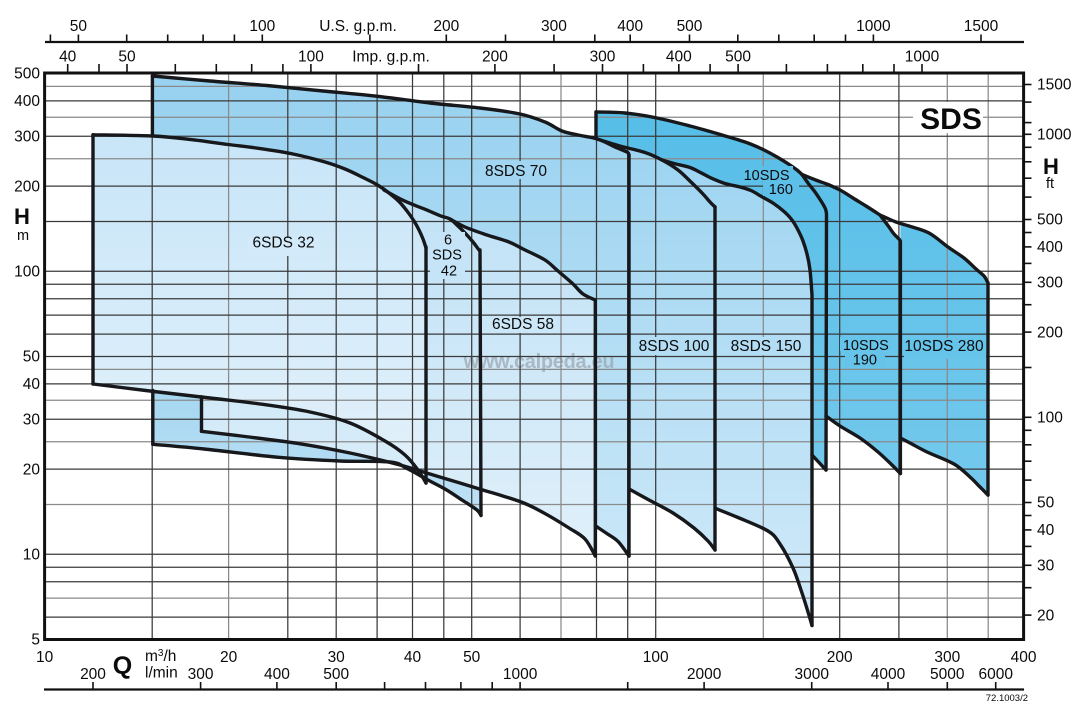  I want to click on svg-text: 8SDS 100, so click(674, 346).